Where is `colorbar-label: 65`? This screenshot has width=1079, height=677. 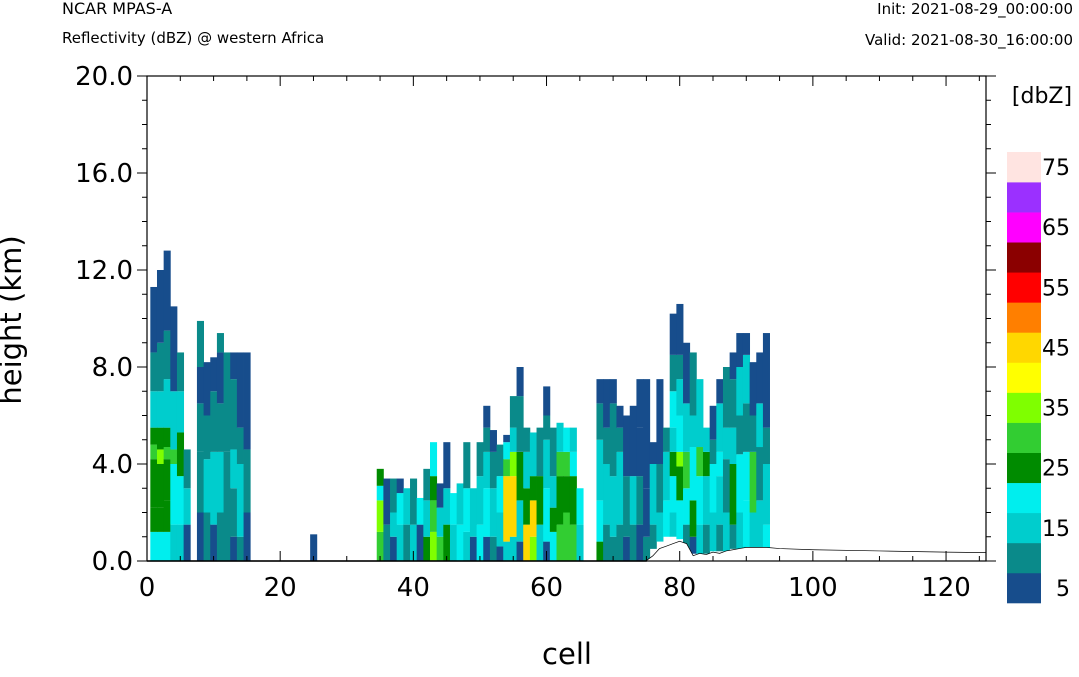 colorbar-label: 65 is located at coordinates (1056, 228).